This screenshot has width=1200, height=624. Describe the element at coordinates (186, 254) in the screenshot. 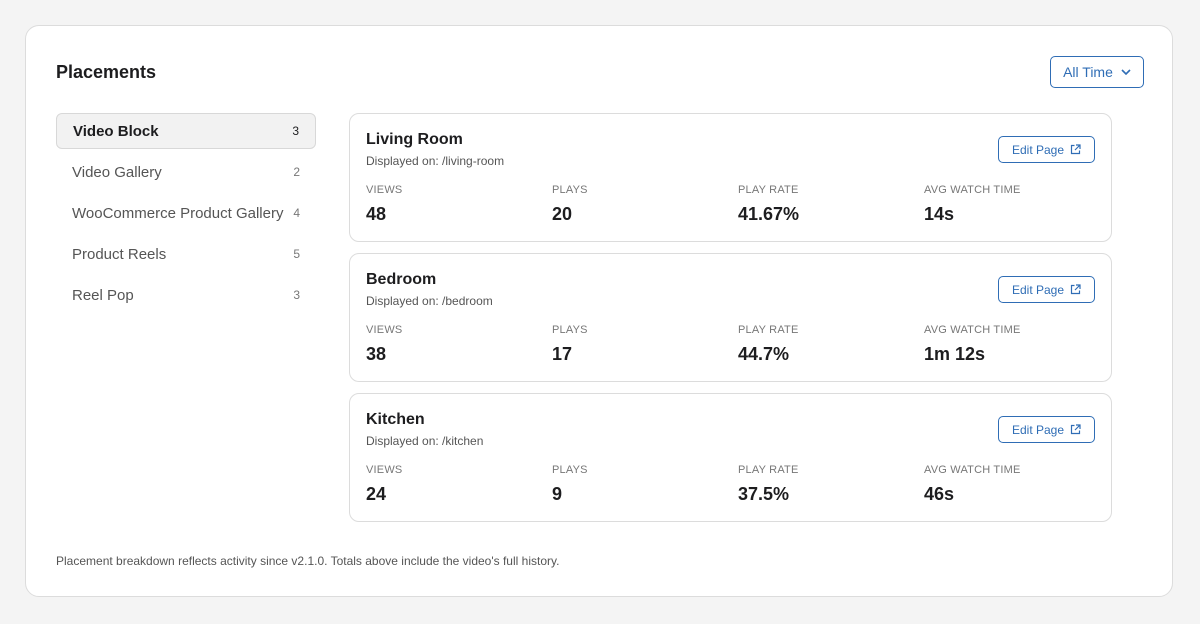

I see `sidebar-item: Product Reels 5` at that location.